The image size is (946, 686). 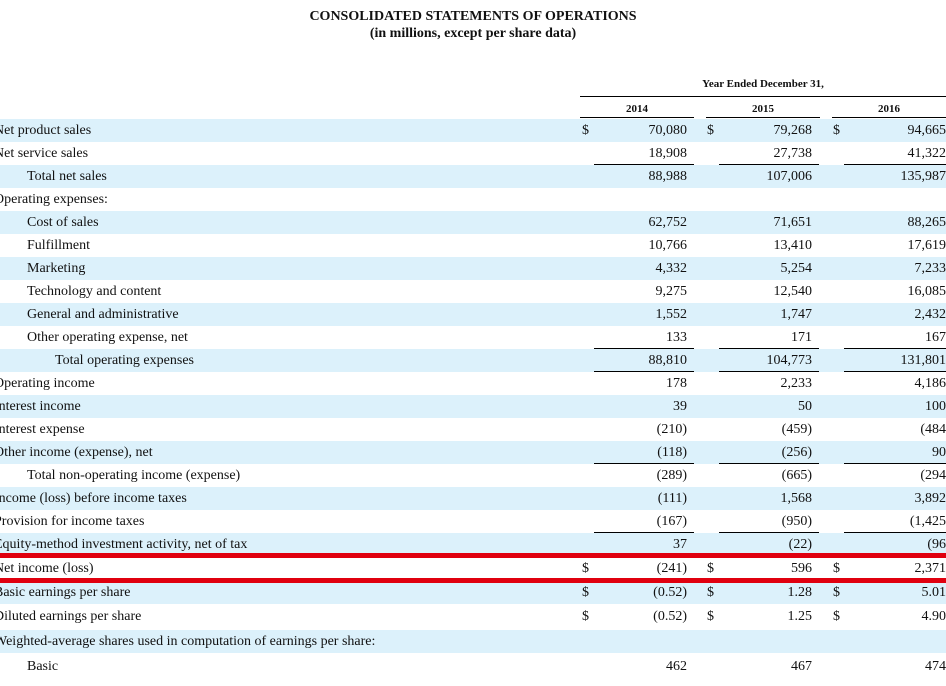 What do you see at coordinates (926, 291) in the screenshot?
I see `value-2016: 16,085` at bounding box center [926, 291].